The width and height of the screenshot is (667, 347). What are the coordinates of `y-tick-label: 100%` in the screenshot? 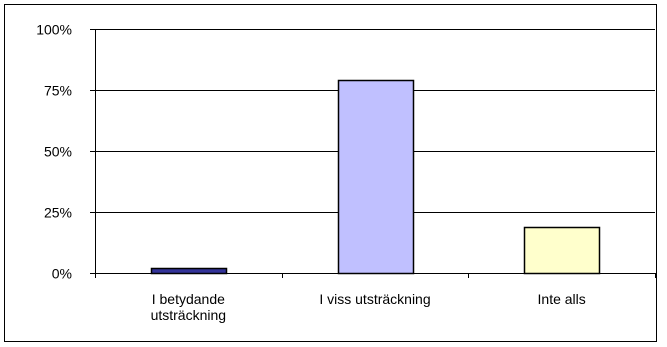 It's located at (54, 30).